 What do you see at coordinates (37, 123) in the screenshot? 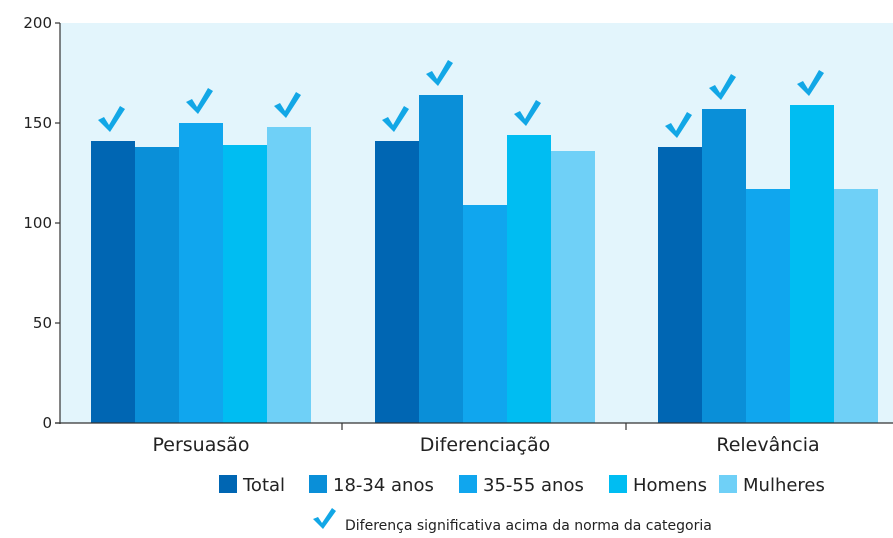
I see `y-tick-label: 150` at bounding box center [37, 123].